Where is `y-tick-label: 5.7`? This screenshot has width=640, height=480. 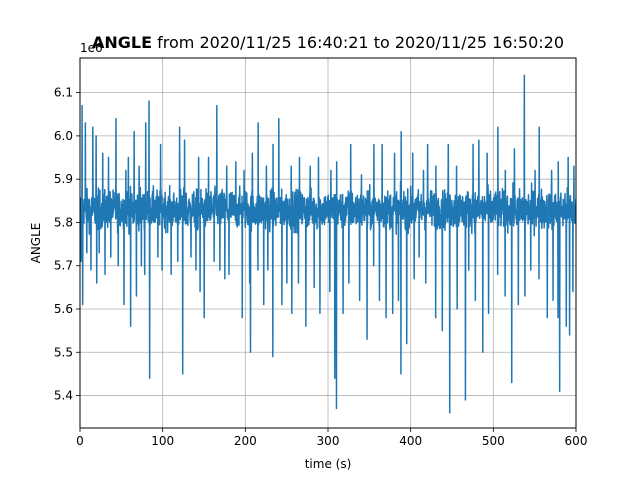 y-tick-label: 5.7 is located at coordinates (63, 266).